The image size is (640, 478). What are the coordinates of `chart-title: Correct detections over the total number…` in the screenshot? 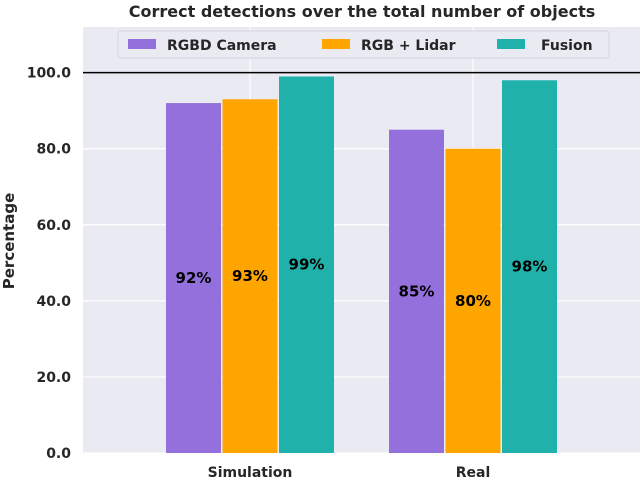 It's located at (362, 11).